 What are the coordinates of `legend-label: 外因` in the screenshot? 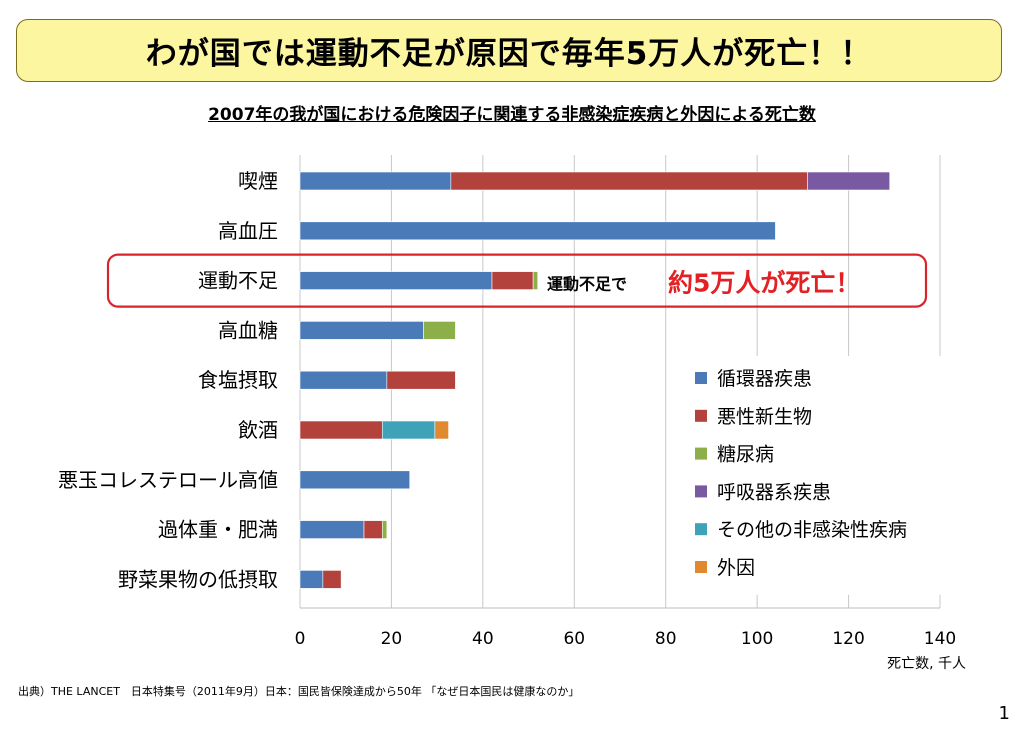 It's located at (736, 568).